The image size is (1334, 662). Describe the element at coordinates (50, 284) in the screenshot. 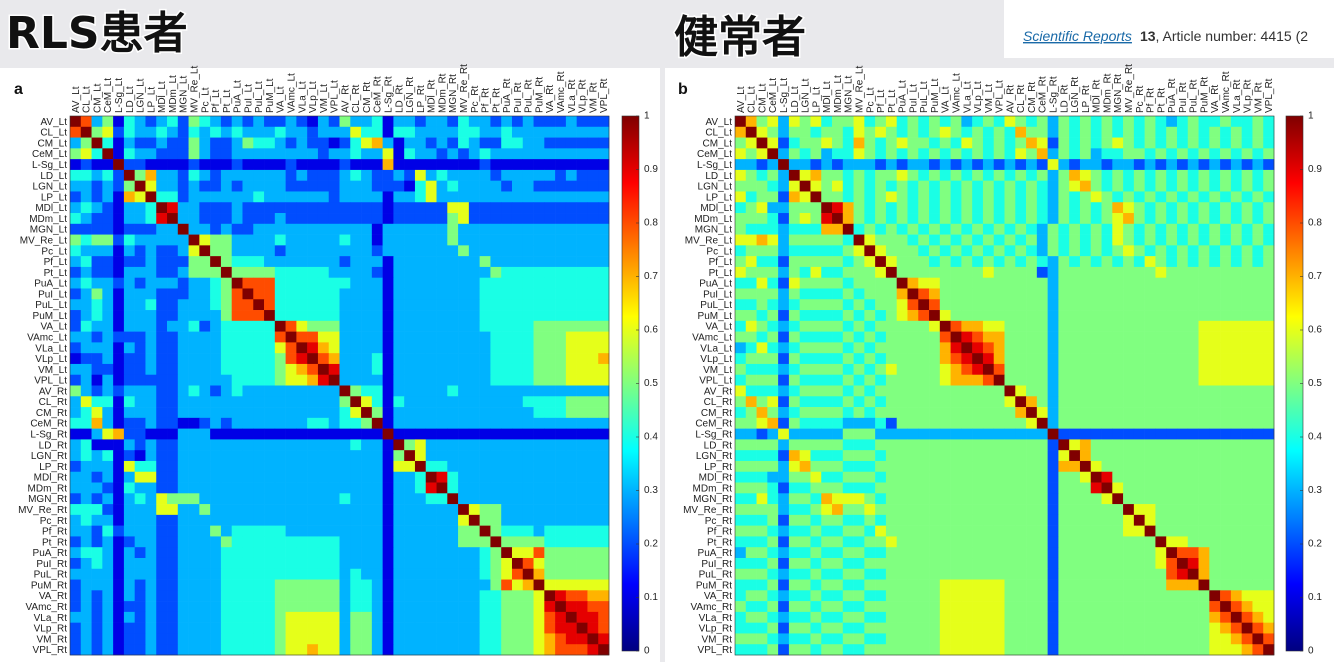

I see `row-label: PuA_Lt` at that location.